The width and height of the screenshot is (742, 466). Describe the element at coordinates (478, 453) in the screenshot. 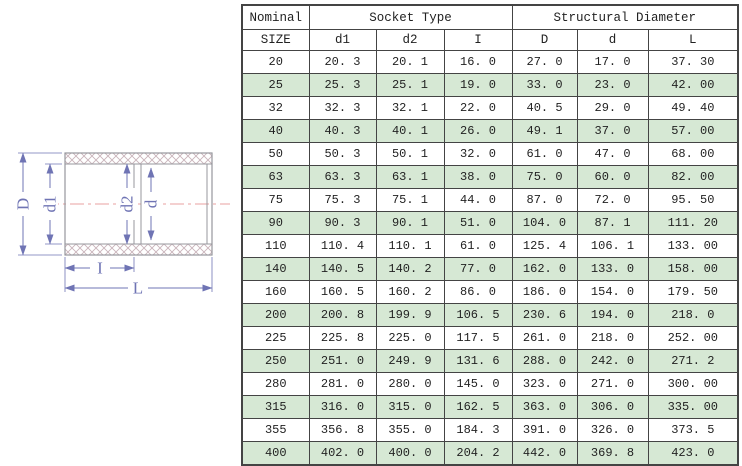

I see `value-cell: 204. 2` at that location.